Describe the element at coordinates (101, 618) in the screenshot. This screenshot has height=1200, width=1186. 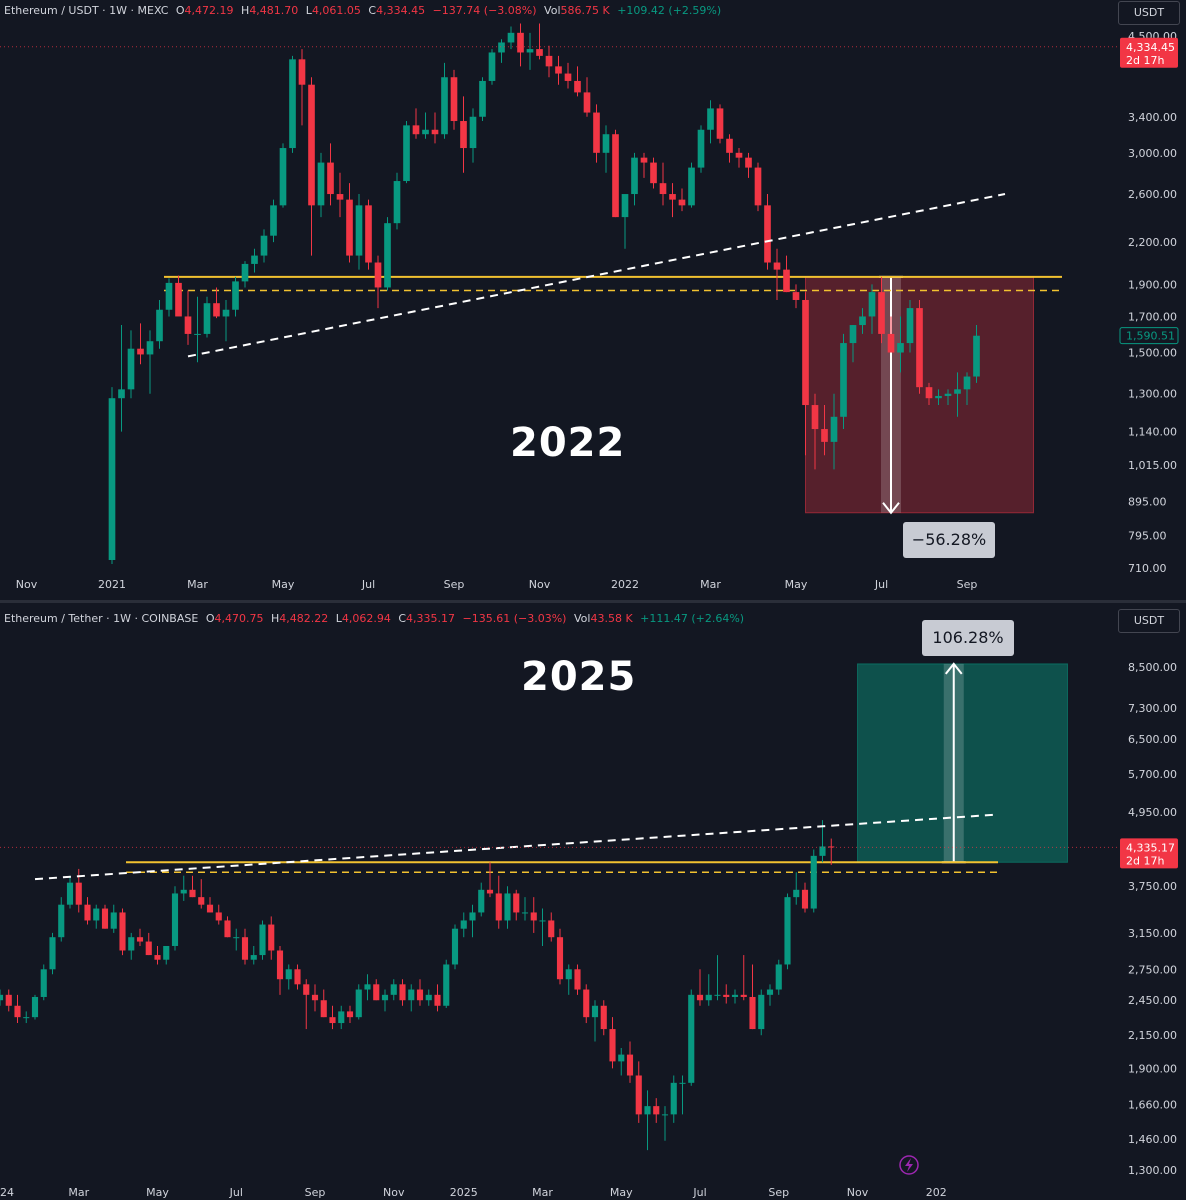
I see `panel2-symbol: Ethereum / Tether · 1W · COINBASE` at that location.